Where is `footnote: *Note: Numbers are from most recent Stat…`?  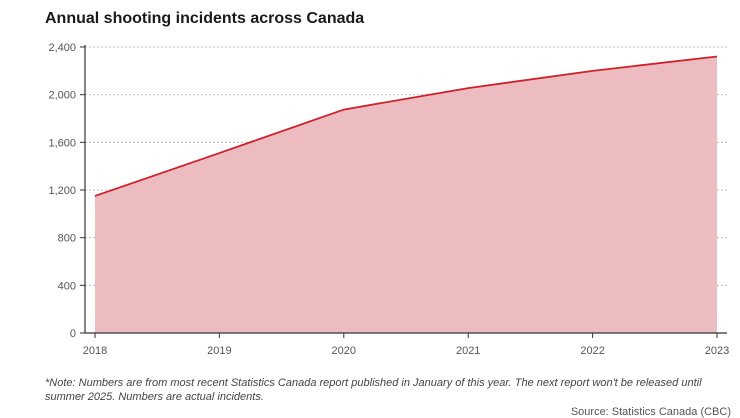 footnote: *Note: Numbers are from most recent Stat… is located at coordinates (373, 390).